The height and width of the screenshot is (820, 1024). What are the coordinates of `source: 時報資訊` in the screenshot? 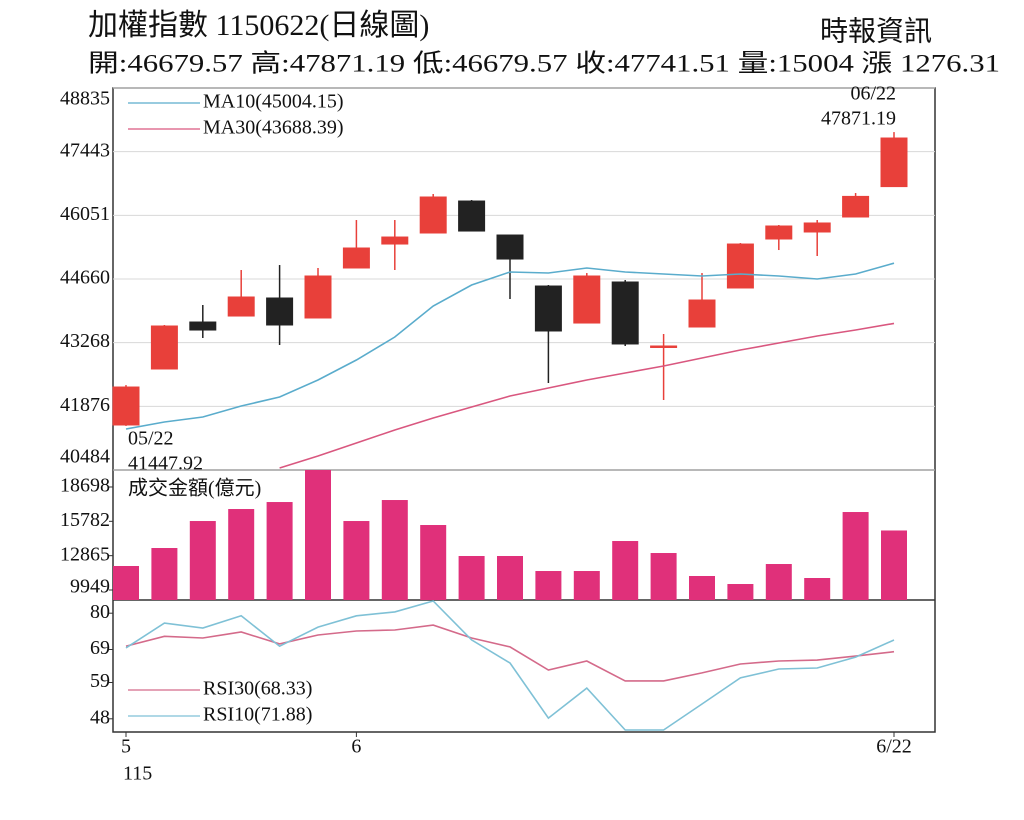 It's located at (876, 31).